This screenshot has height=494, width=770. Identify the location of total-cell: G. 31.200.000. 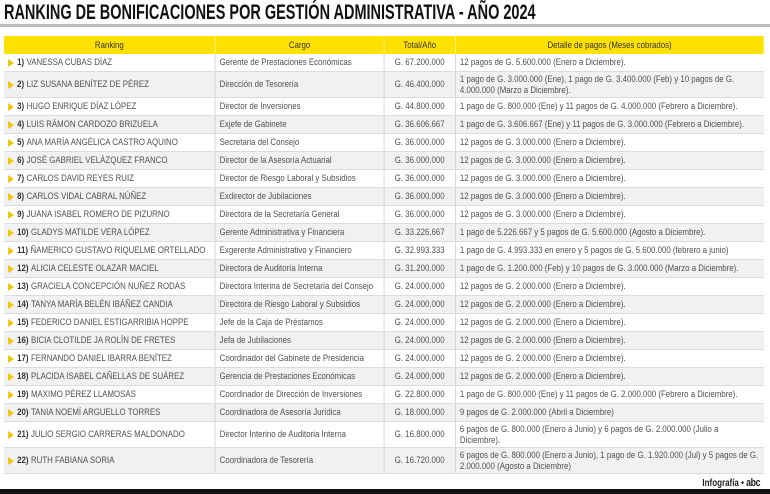
(420, 268).